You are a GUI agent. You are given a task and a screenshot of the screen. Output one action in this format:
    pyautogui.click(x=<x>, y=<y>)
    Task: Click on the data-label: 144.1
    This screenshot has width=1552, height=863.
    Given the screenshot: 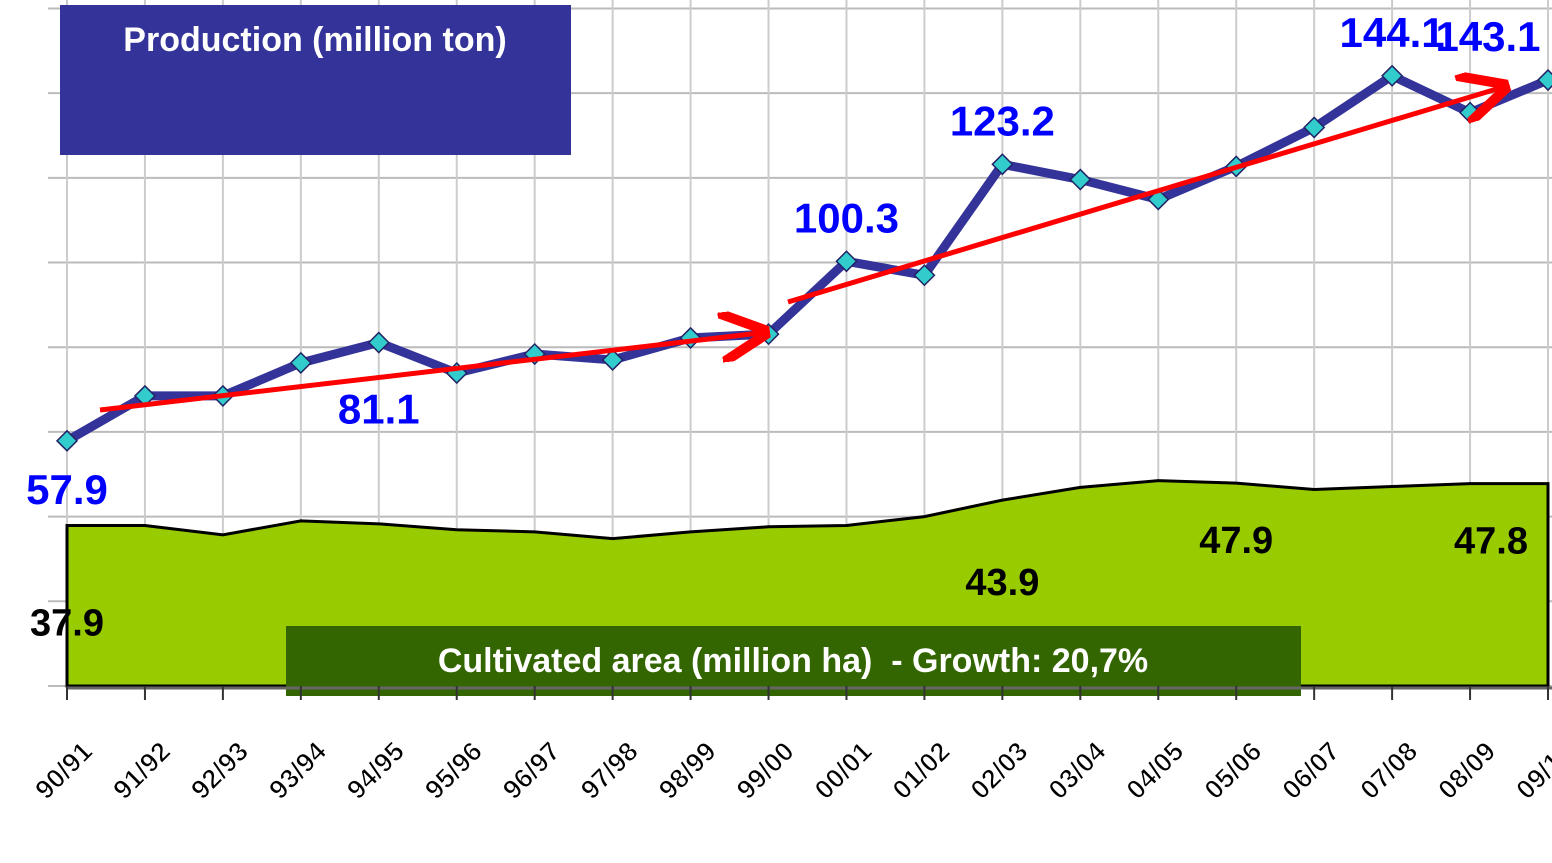 What is the action you would take?
    pyautogui.click(x=1392, y=32)
    